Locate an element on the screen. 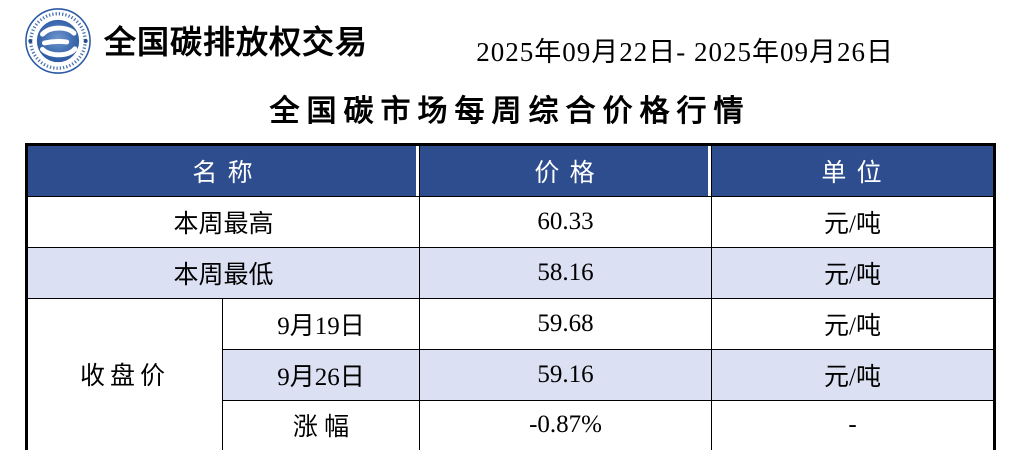  row-close-0926: 9月26日 59.16 元/吨 is located at coordinates (511, 375).